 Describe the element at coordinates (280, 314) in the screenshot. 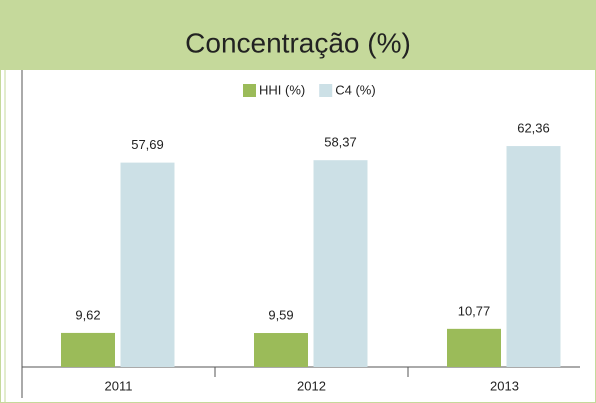

I see `value-label: 9,59` at that location.